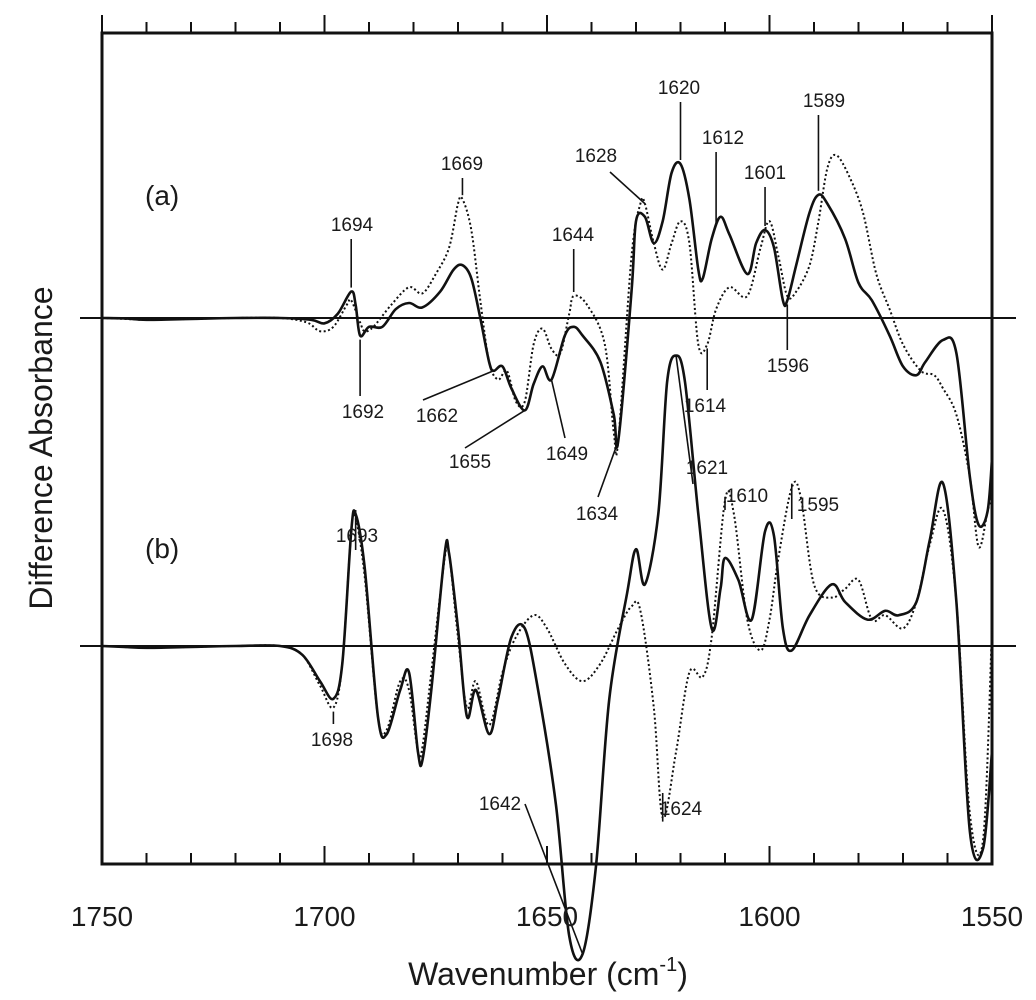  Describe the element at coordinates (707, 468) in the screenshot. I see `annotation-label-b-1621: 1621` at that location.